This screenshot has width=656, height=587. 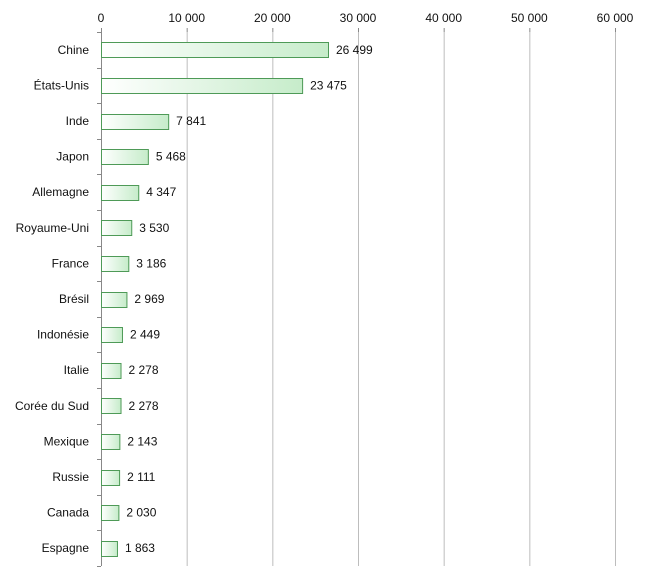 What do you see at coordinates (328, 85) in the screenshot?
I see `value-label-1: 23 475` at bounding box center [328, 85].